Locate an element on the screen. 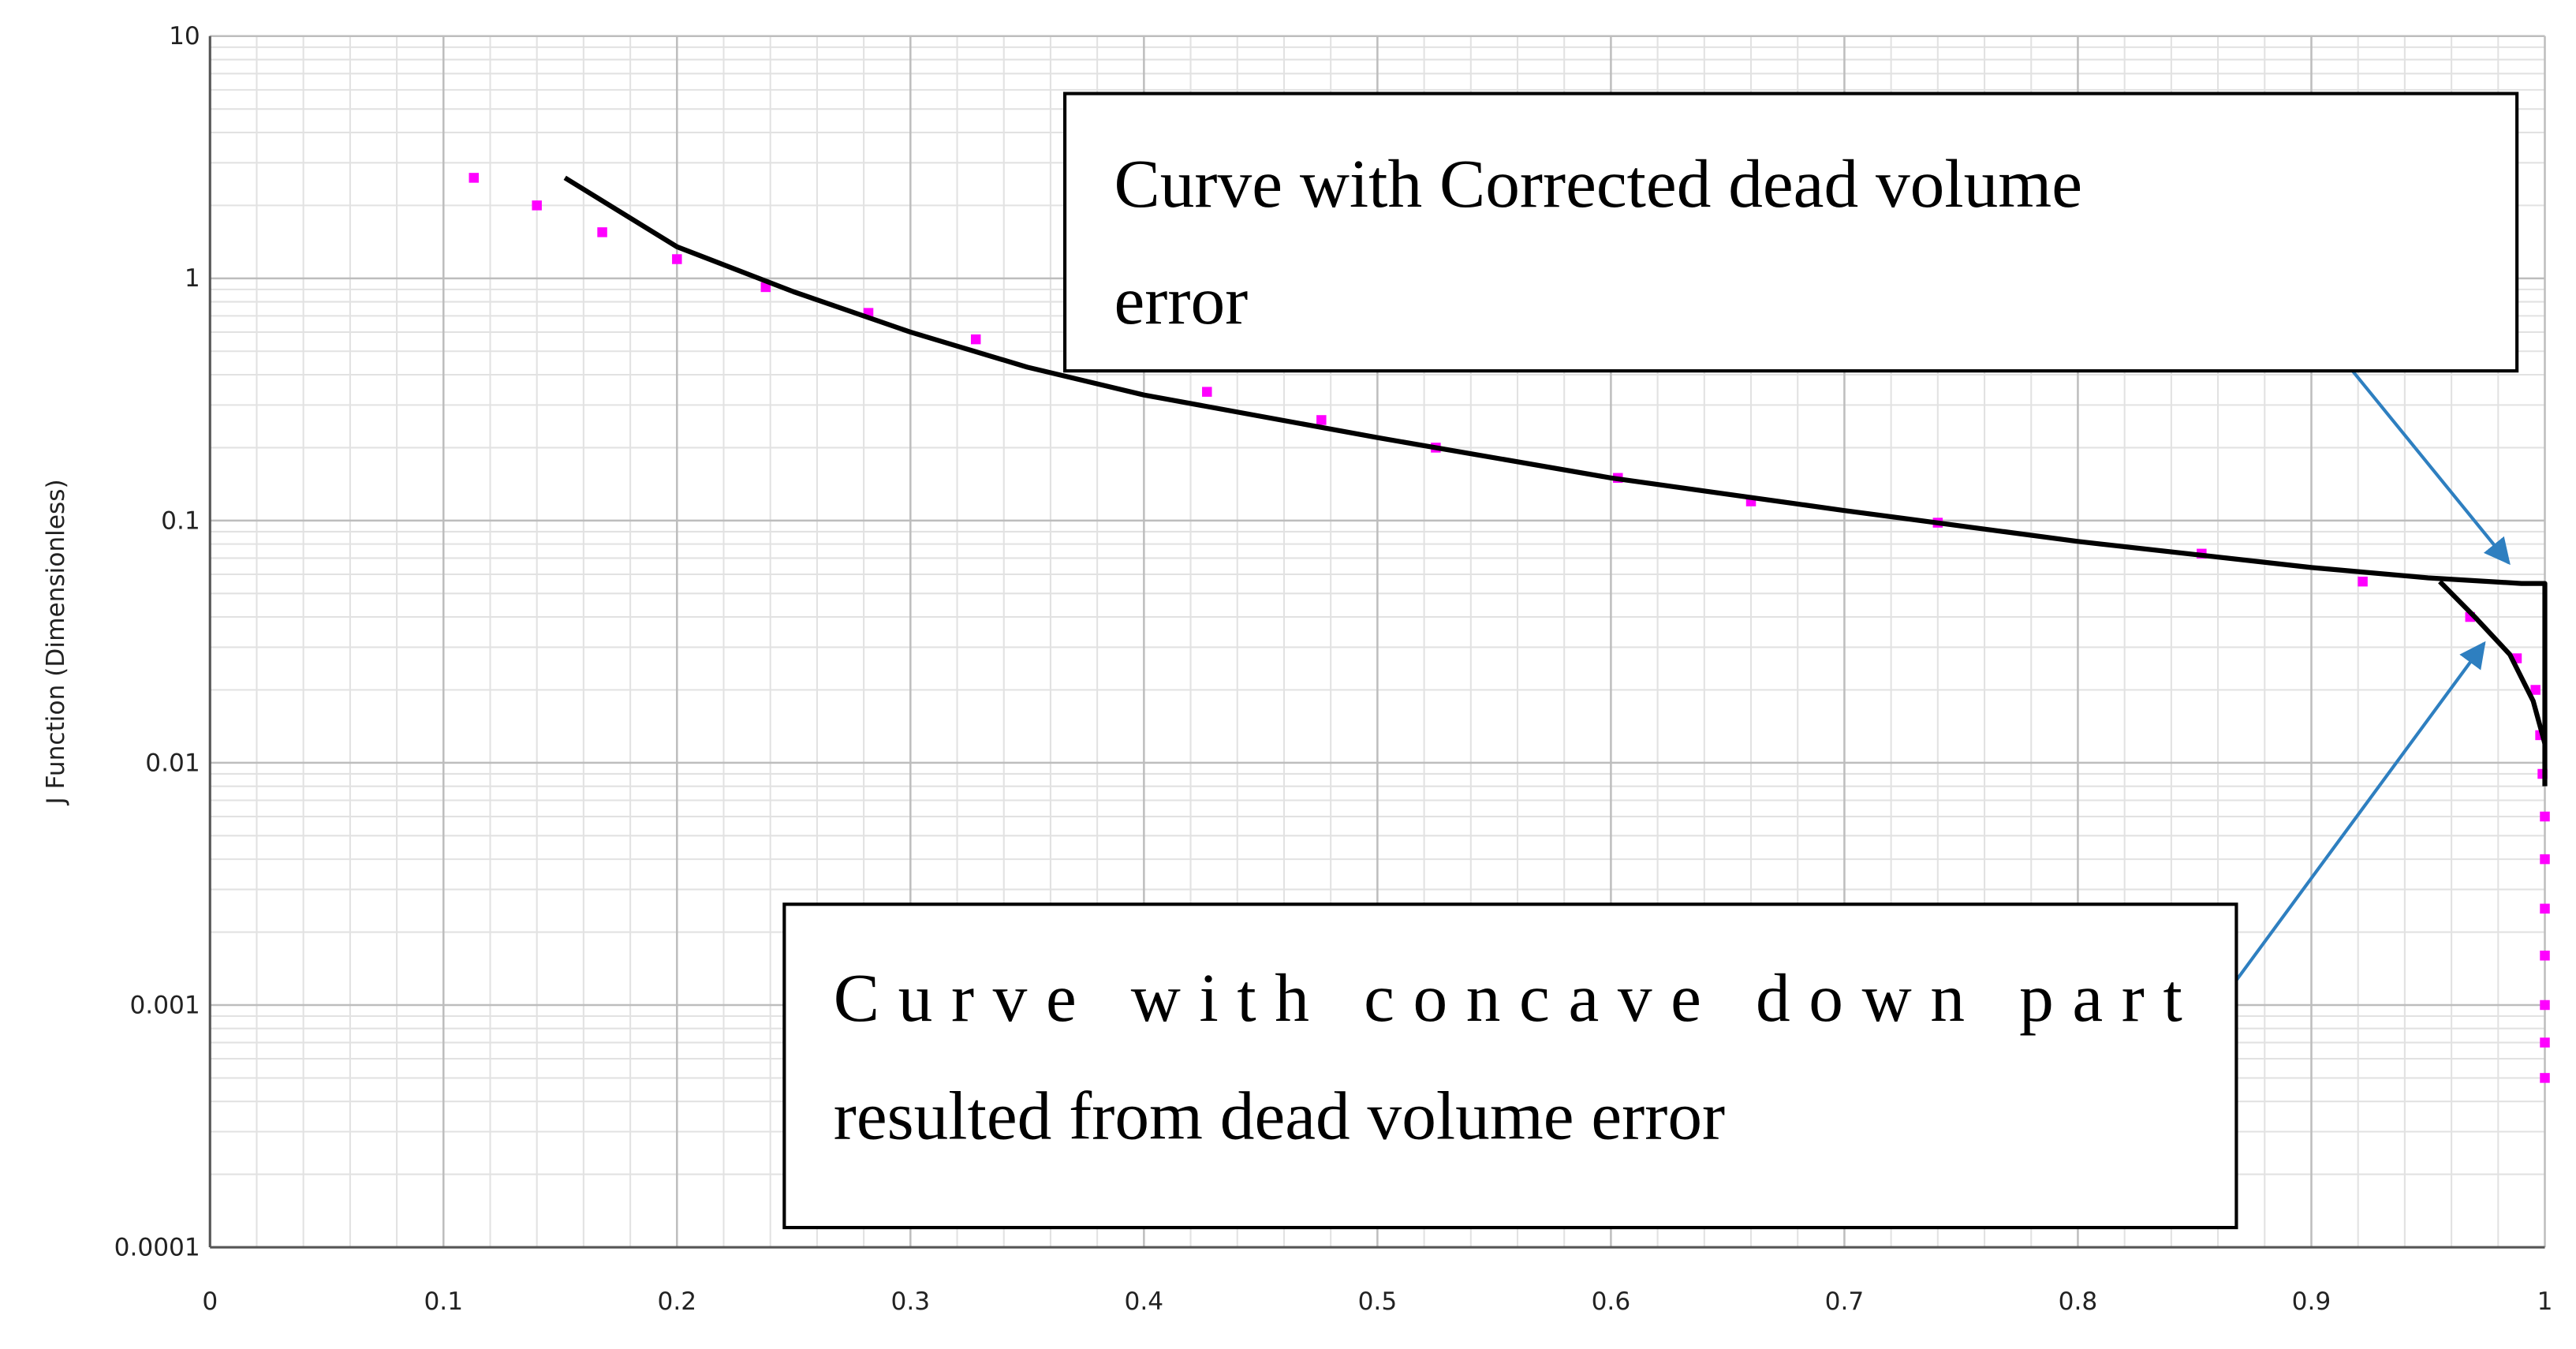 Image resolution: width=2576 pixels, height=1349 pixels. y-tick-label: 0.1 is located at coordinates (180, 520).